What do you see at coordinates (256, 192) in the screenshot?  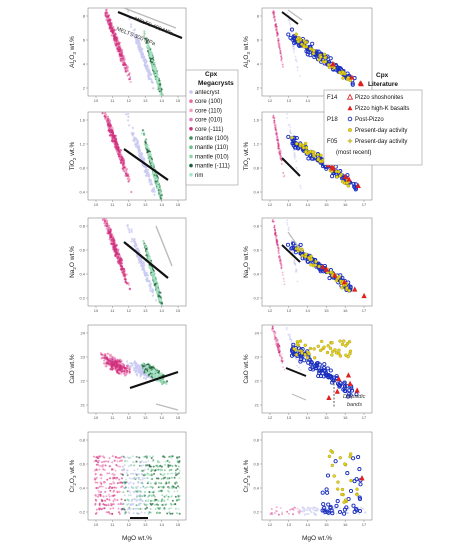 I see `right-panel-2-ytick-label: 0.4` at bounding box center [256, 192].